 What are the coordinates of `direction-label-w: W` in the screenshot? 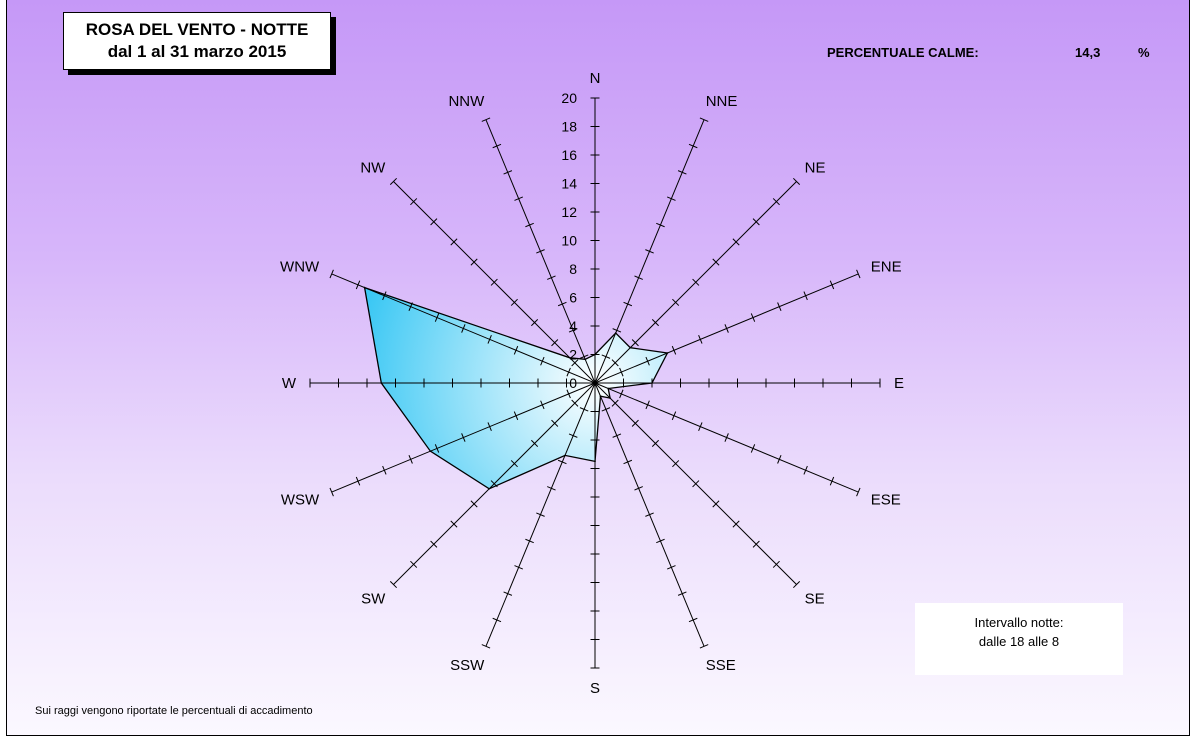 It's located at (289, 383).